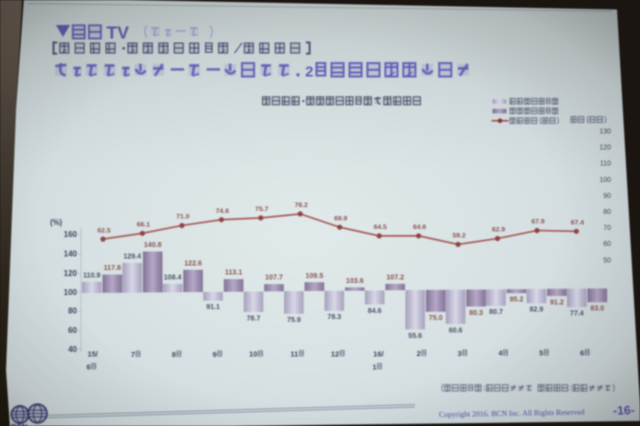 The height and width of the screenshot is (426, 640). What do you see at coordinates (607, 260) in the screenshot?
I see `svg-text: 50` at bounding box center [607, 260].